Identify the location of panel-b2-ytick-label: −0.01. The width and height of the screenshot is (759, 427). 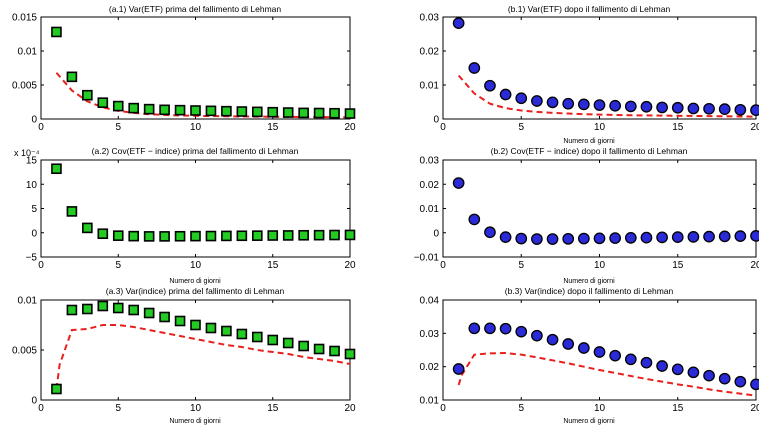
(427, 258).